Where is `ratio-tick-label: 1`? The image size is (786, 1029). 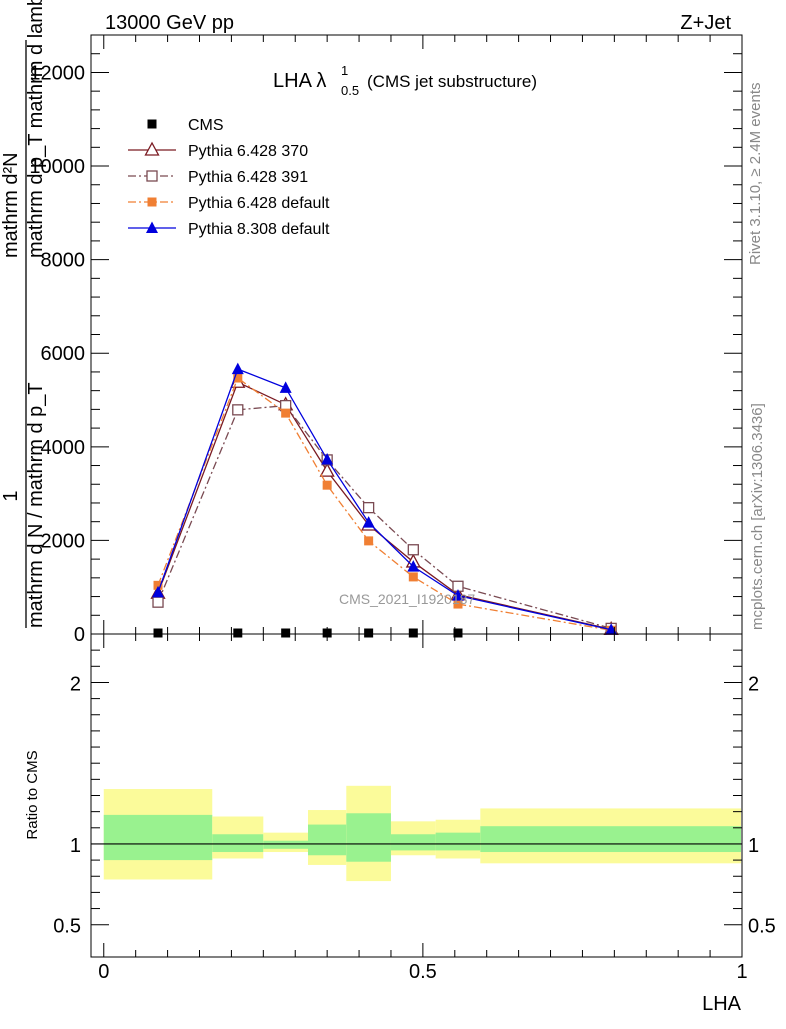 ratio-tick-label: 1 is located at coordinates (75, 846).